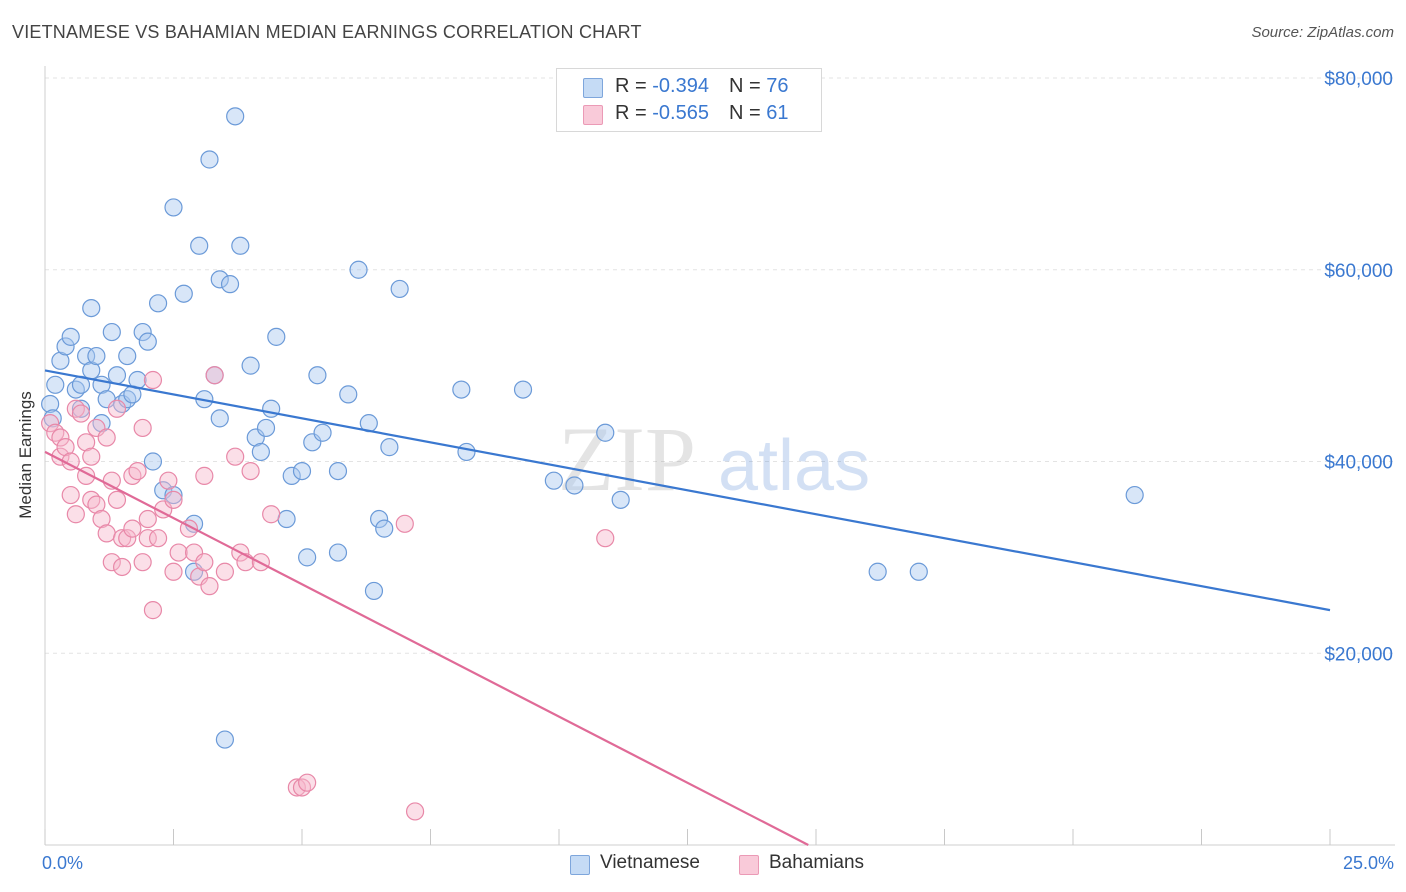 The image size is (1406, 892). What do you see at coordinates (1358, 79) in the screenshot?
I see `y-tick-label: $80,000` at bounding box center [1358, 79].